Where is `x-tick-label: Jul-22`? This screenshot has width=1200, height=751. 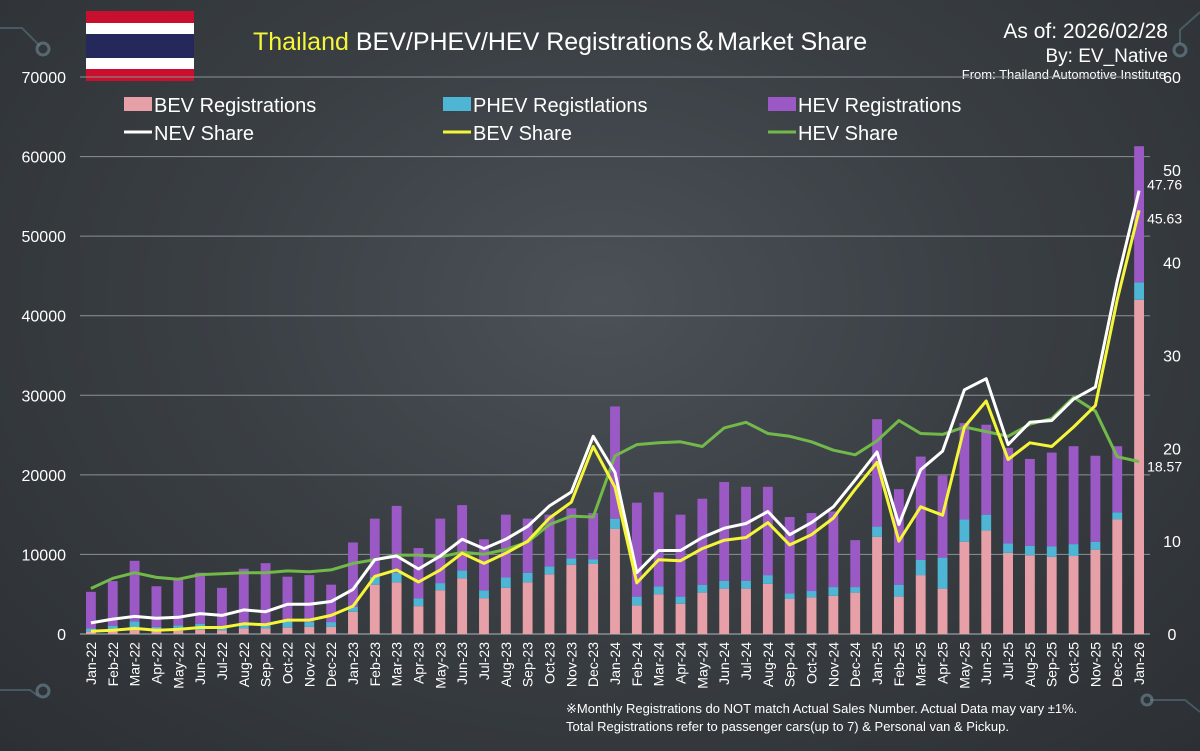
x-tick-label: Jul-22 is located at coordinates (222, 661).